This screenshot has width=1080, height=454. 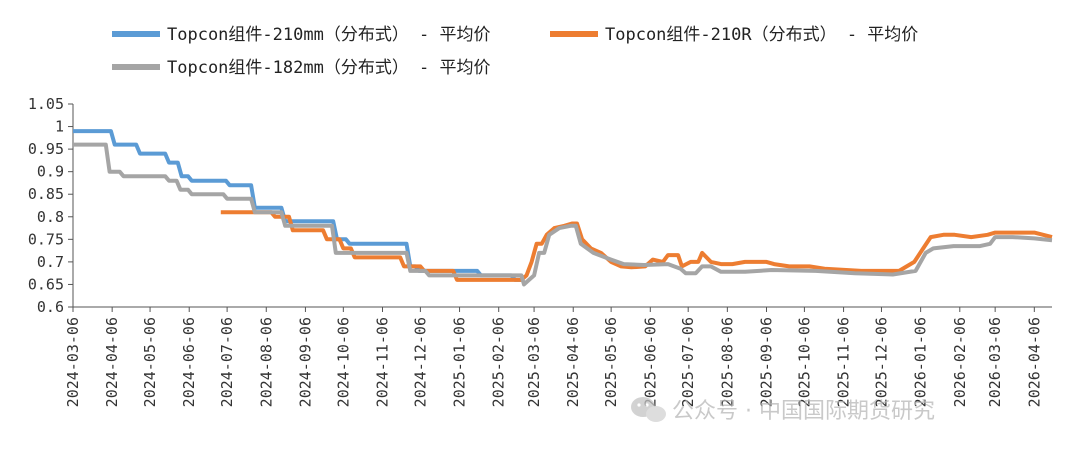 What do you see at coordinates (460, 362) in the screenshot?
I see `x-tick-label: 2025-01-06` at bounding box center [460, 362].